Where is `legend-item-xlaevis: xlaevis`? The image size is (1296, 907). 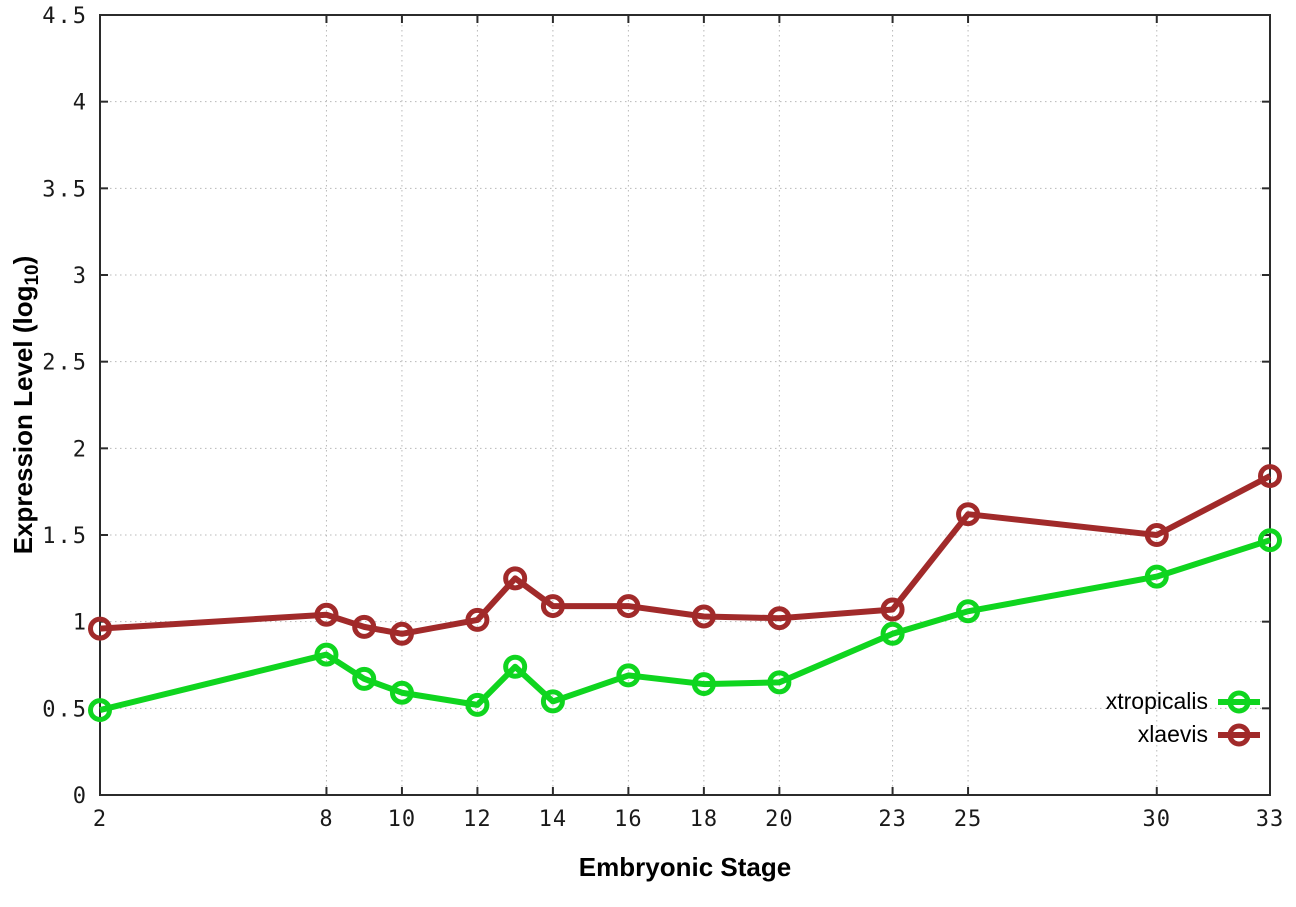
legend-item-xlaevis: xlaevis is located at coordinates (1184, 734).